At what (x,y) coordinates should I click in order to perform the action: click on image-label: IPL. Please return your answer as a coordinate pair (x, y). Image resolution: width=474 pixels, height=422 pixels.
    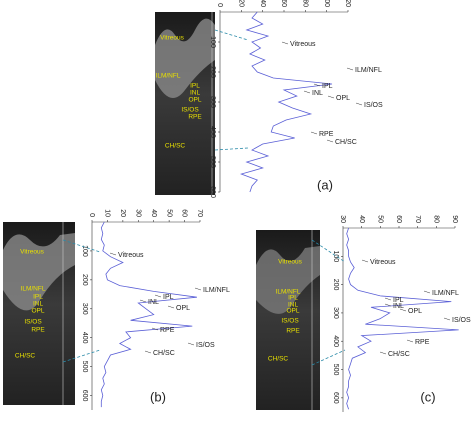
    Looking at the image, I should click on (38, 297).